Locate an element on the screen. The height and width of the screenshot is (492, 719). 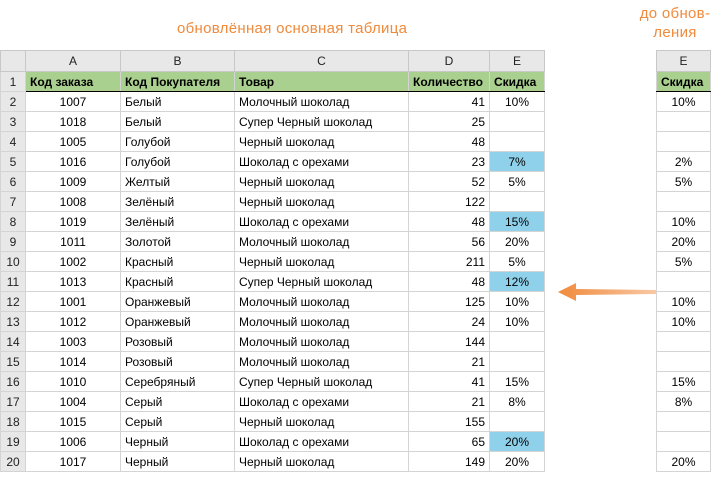
row-number: 9 is located at coordinates (13, 241).